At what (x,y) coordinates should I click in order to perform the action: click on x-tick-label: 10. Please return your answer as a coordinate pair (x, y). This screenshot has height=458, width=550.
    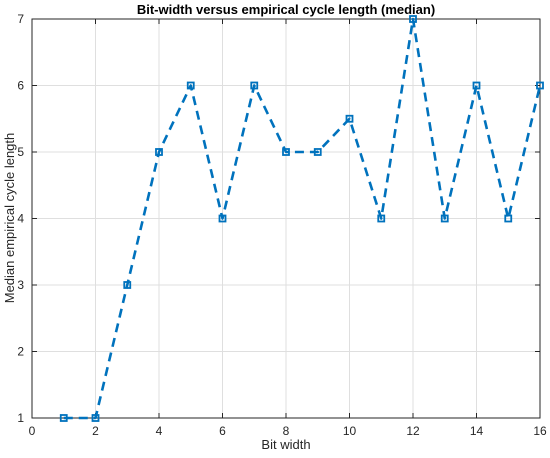
    Looking at the image, I should click on (350, 431).